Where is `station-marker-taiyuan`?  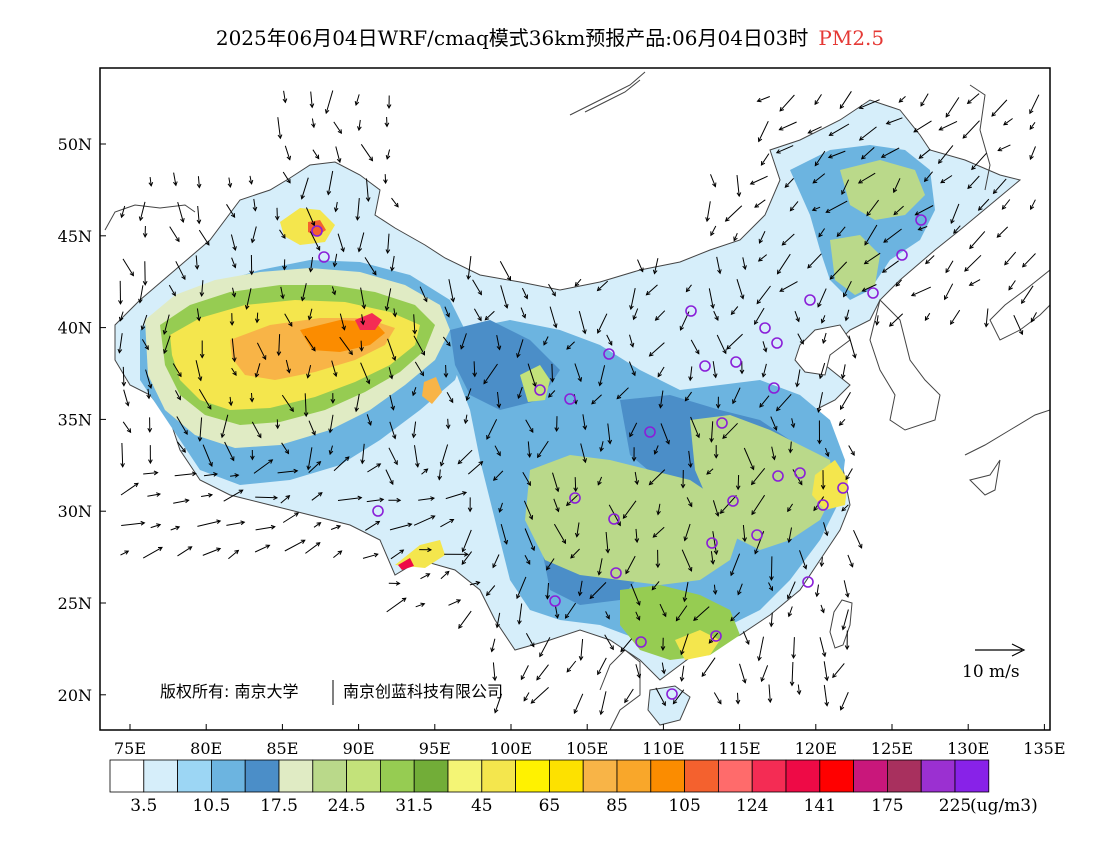 station-marker-taiyuan is located at coordinates (705, 366).